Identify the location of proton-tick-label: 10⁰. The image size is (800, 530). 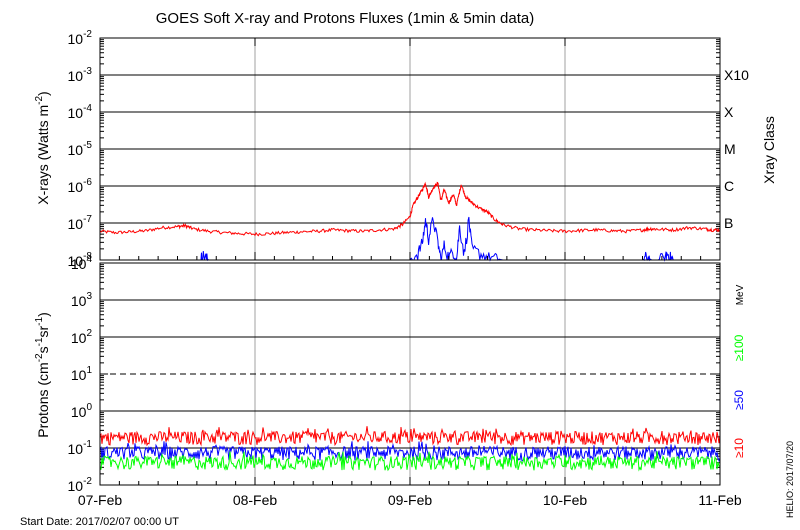
(82, 411).